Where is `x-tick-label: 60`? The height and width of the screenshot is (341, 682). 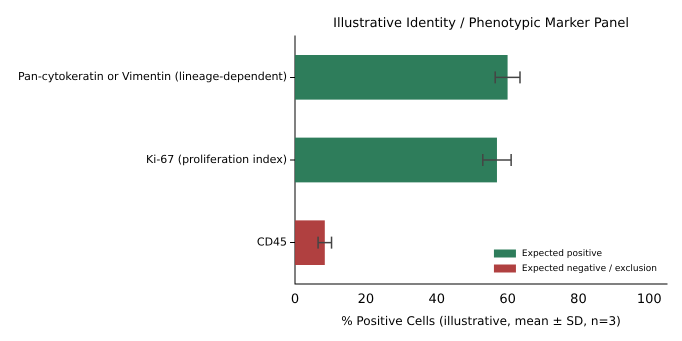
x-tick-label: 60 is located at coordinates (507, 300).